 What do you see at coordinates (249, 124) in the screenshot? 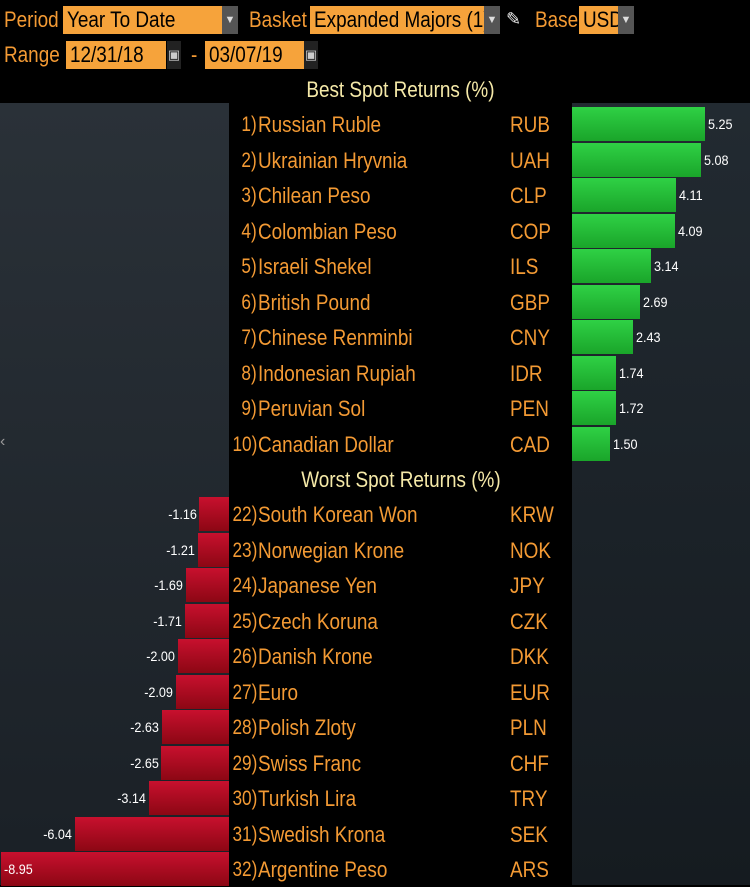
I see `rank-label: 1)` at bounding box center [249, 124].